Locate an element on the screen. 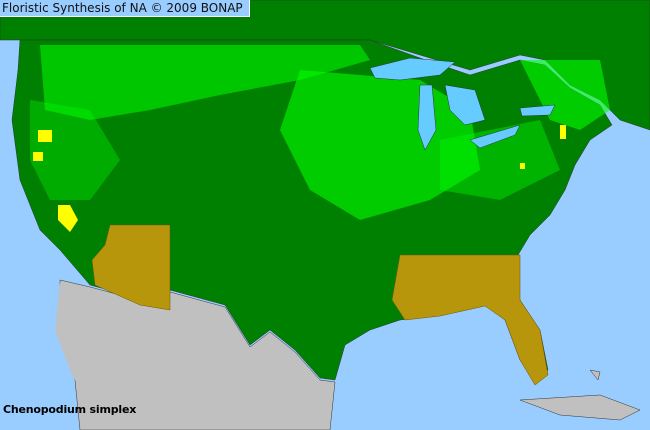  map-title: Floristic Synthesis of NA © 2009 BONAP is located at coordinates (125, 8).